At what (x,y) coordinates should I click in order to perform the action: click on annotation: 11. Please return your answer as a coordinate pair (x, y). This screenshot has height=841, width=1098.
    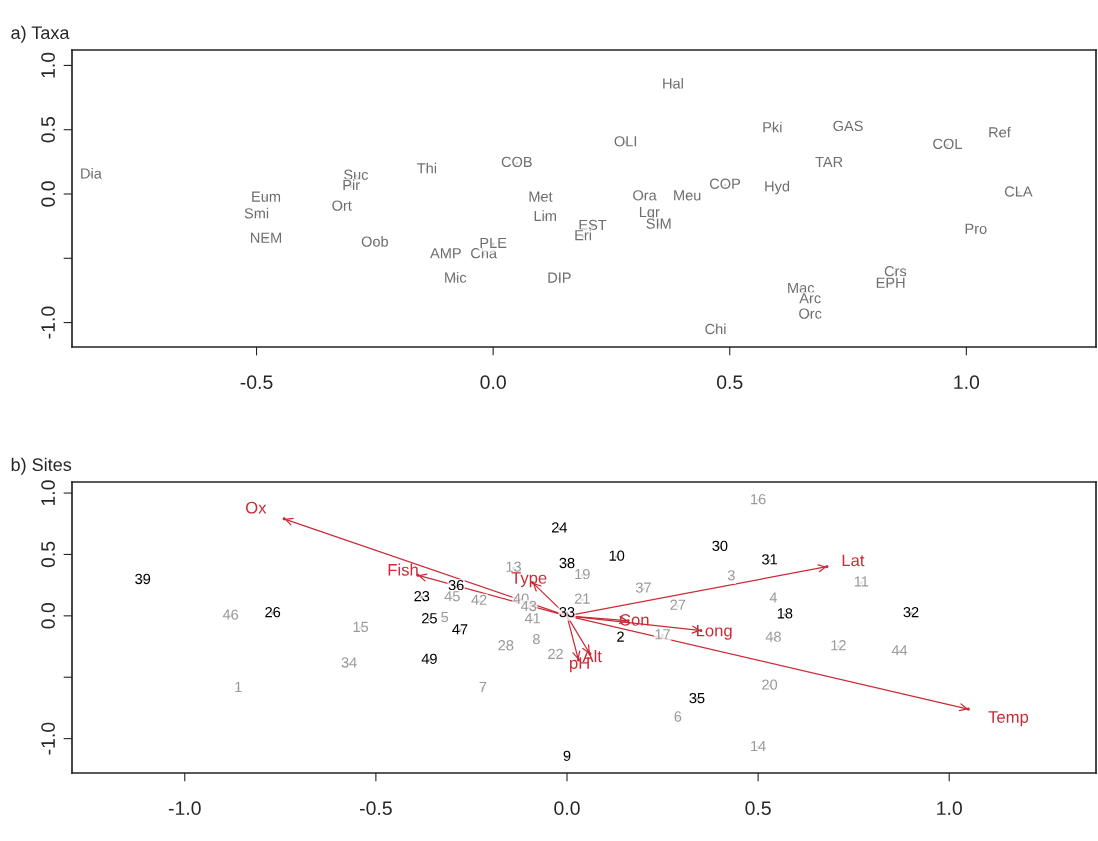
    Looking at the image, I should click on (861, 581).